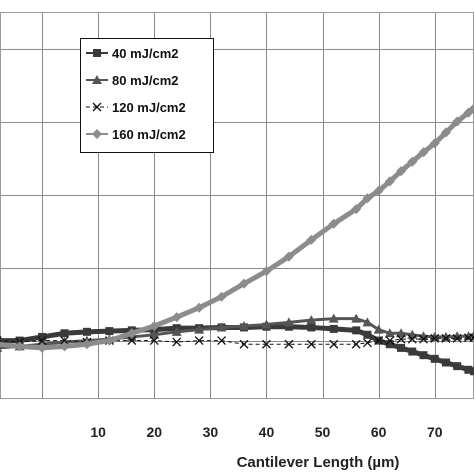  What do you see at coordinates (237, 333) in the screenshot?
I see `series-line` at bounding box center [237, 333].